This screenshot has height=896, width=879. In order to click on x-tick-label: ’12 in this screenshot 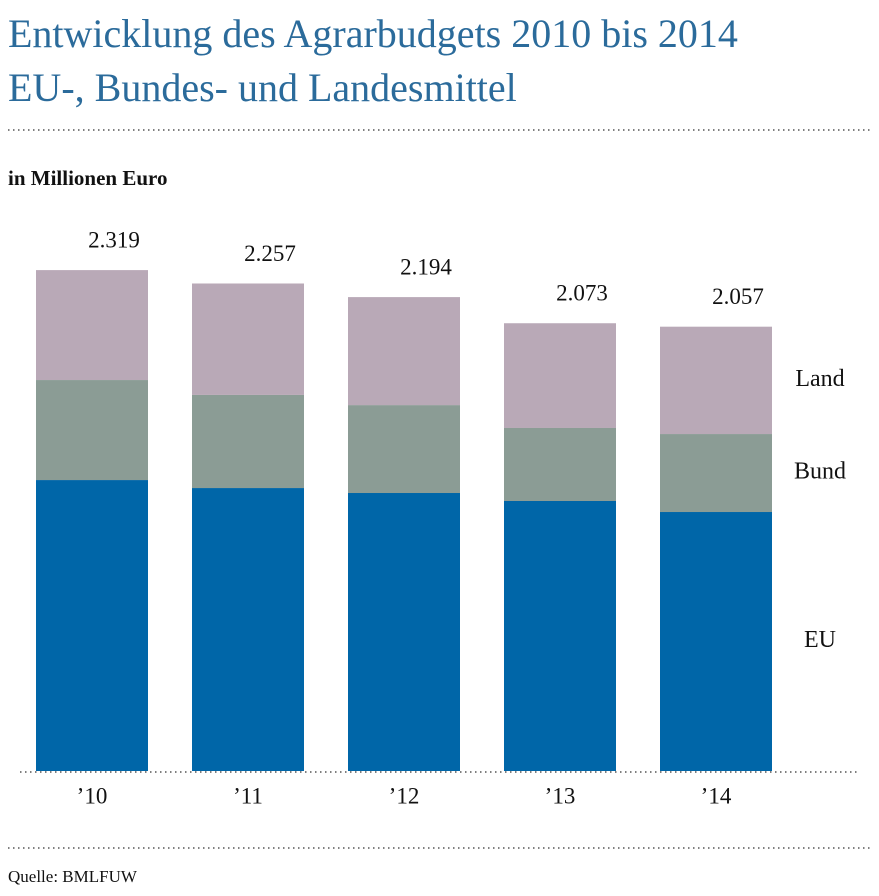, I will do `click(404, 795)`.